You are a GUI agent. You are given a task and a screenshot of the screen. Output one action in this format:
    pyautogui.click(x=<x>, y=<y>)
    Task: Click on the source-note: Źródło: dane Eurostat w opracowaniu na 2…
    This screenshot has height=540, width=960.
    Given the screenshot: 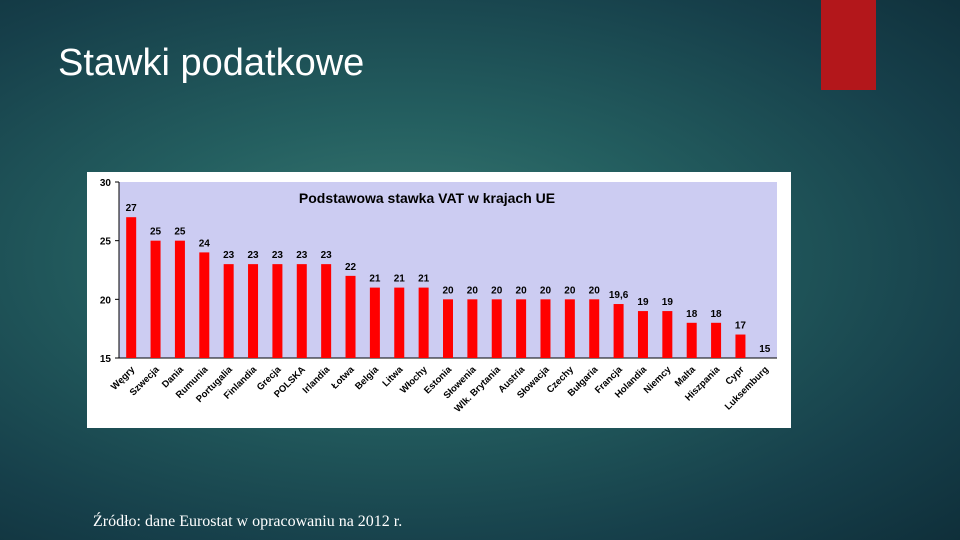 What is the action you would take?
    pyautogui.click(x=248, y=521)
    